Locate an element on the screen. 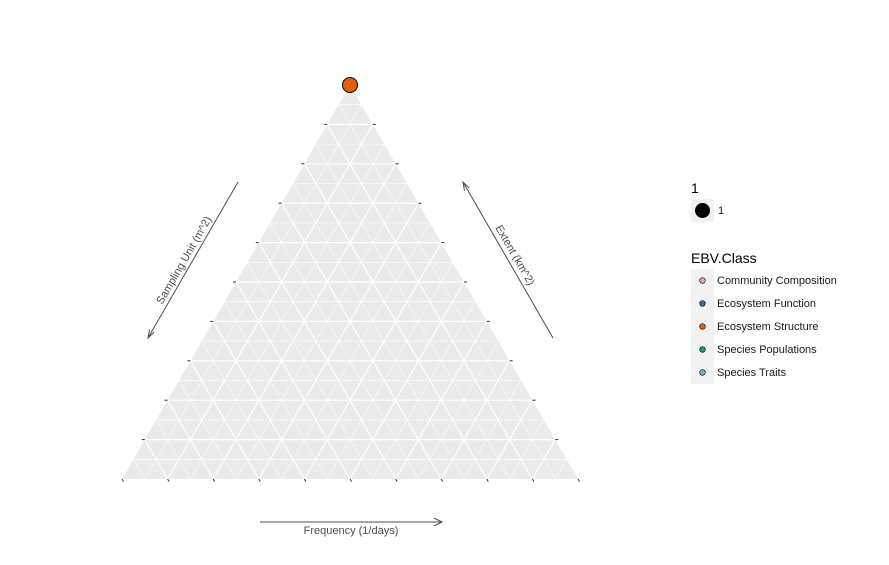 The height and width of the screenshot is (565, 889). color-legend-item-ecosystem-function: Ecosystem Function is located at coordinates (753, 303).